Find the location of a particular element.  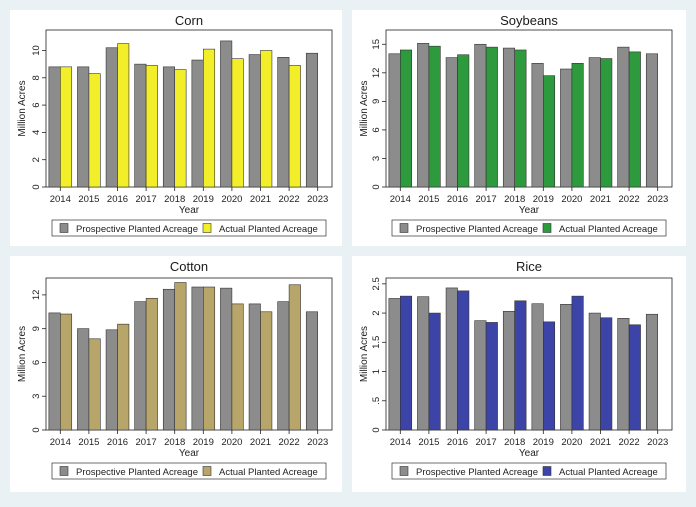

y-tick-label: 12 is located at coordinates (376, 73).